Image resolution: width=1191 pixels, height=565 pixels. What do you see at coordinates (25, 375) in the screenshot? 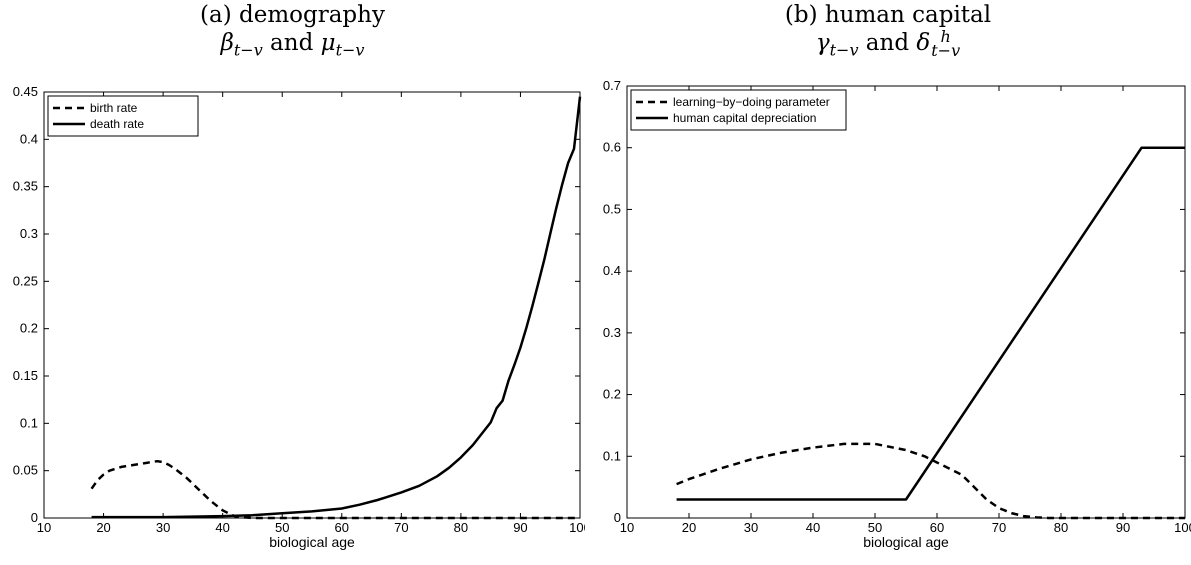
I see `y-tick-label: 0.15` at bounding box center [25, 375].